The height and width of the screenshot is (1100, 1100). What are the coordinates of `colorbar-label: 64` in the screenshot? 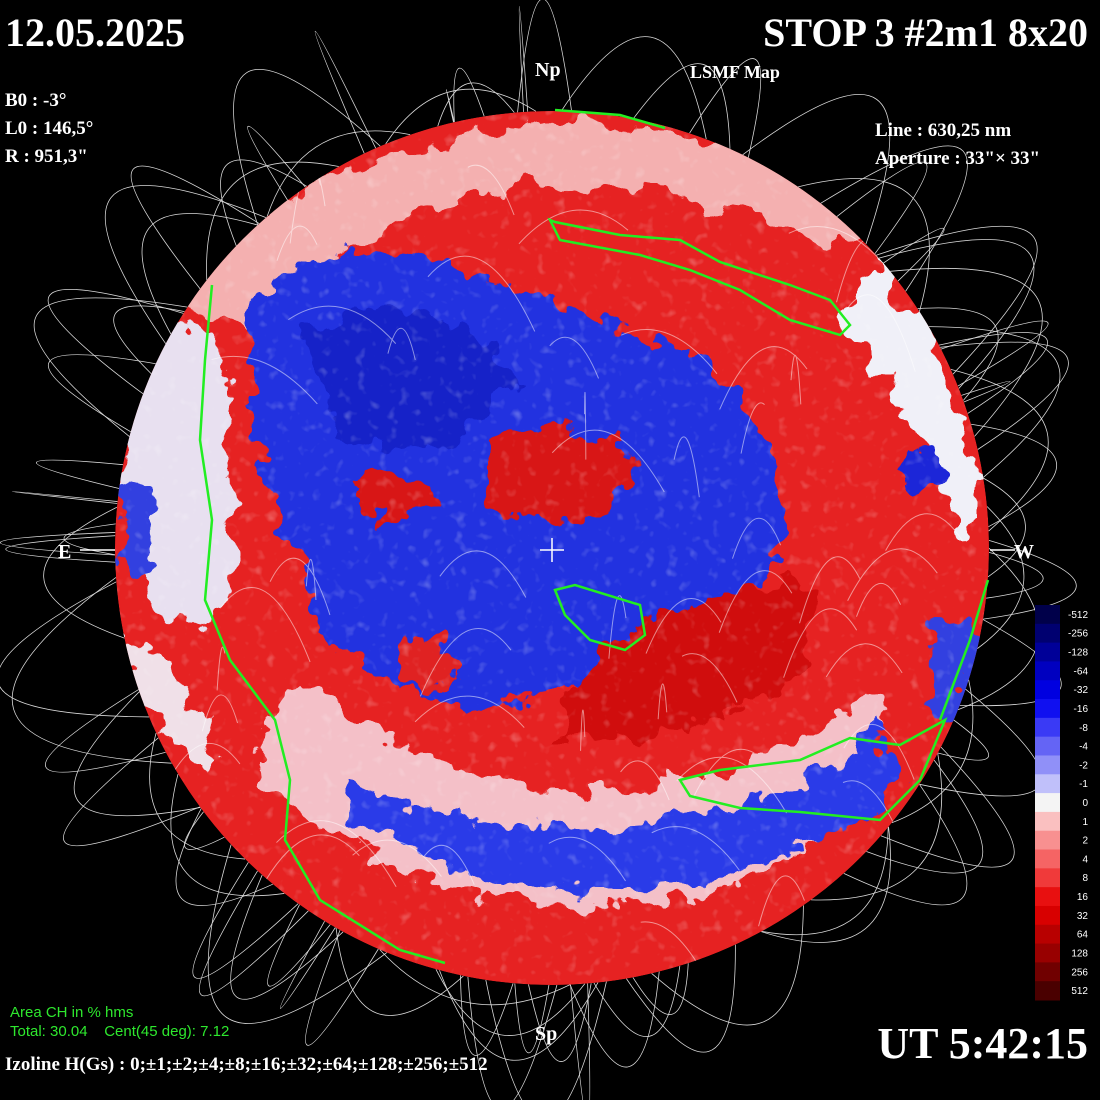 It's located at (1083, 935).